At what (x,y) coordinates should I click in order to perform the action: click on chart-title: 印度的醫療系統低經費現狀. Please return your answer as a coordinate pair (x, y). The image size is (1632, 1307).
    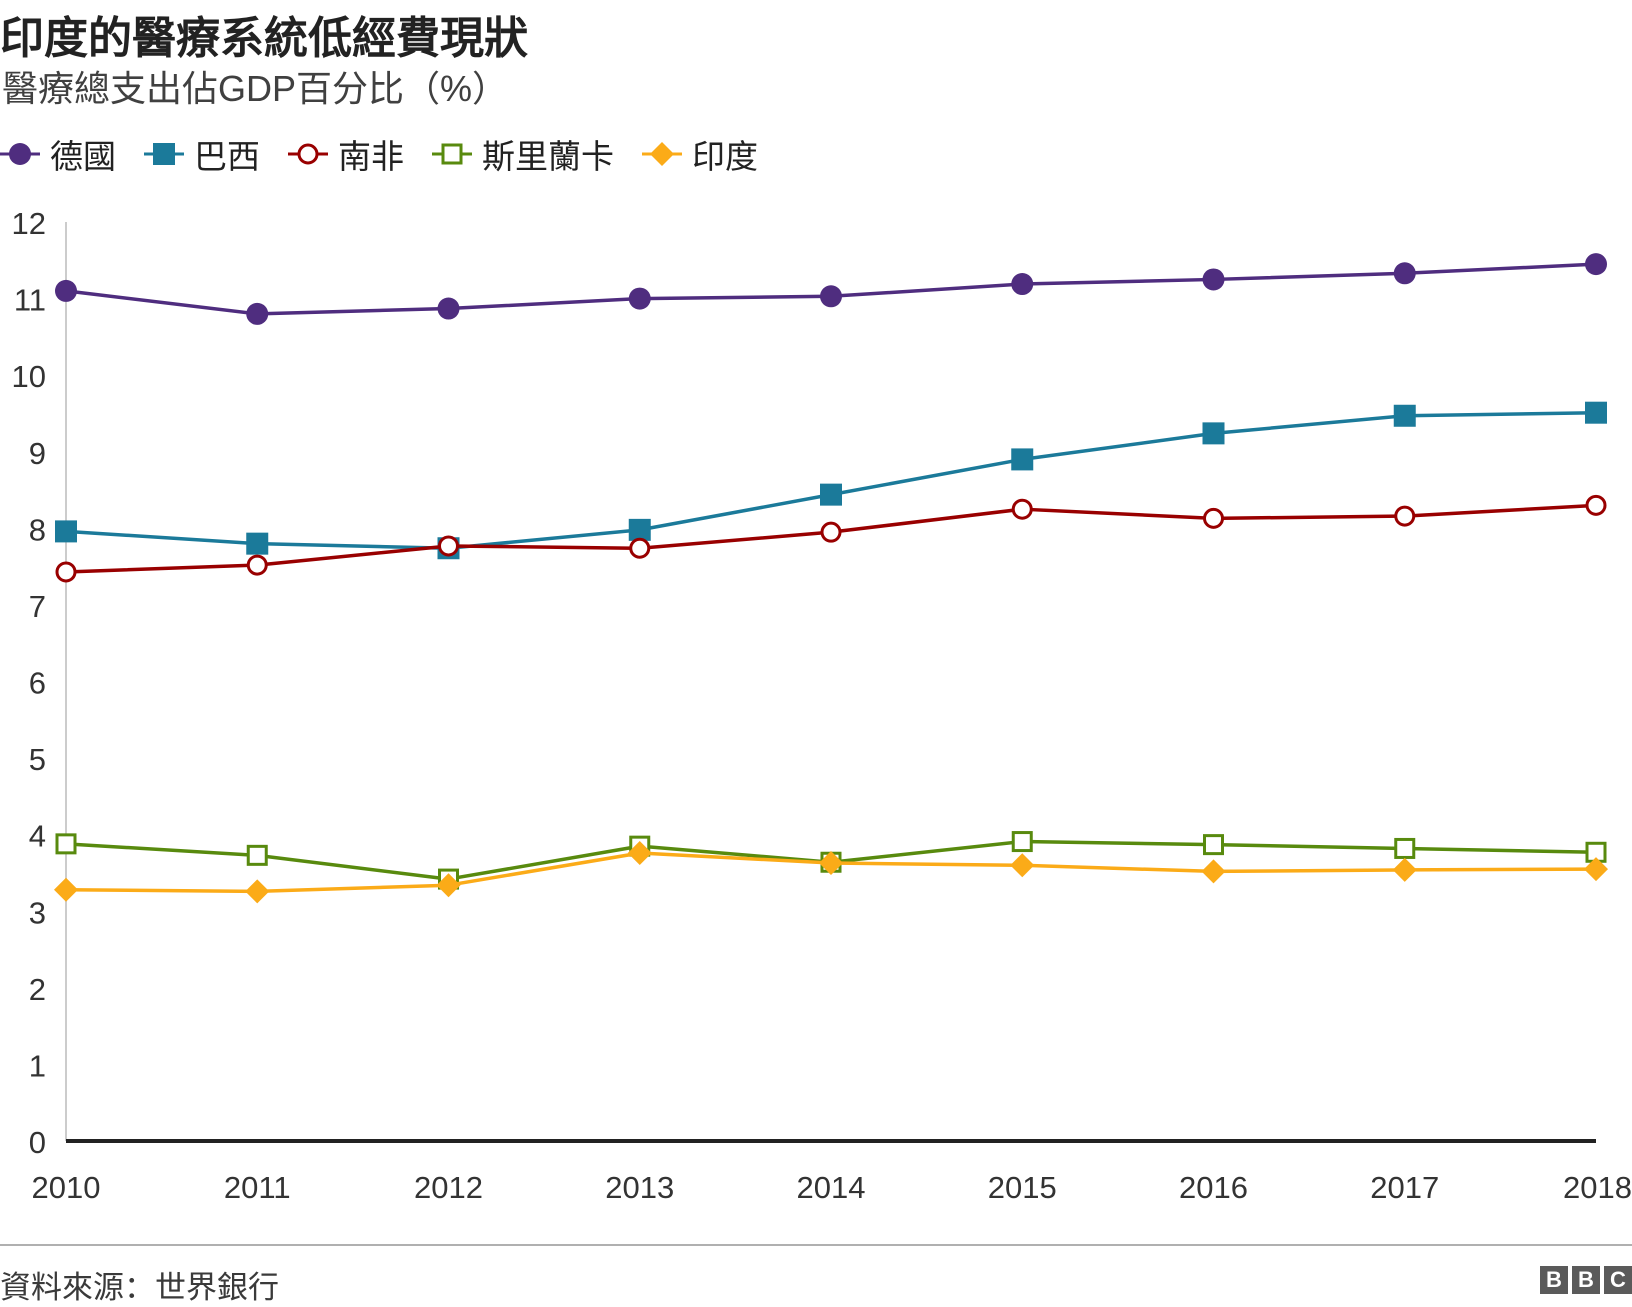
    Looking at the image, I should click on (264, 38).